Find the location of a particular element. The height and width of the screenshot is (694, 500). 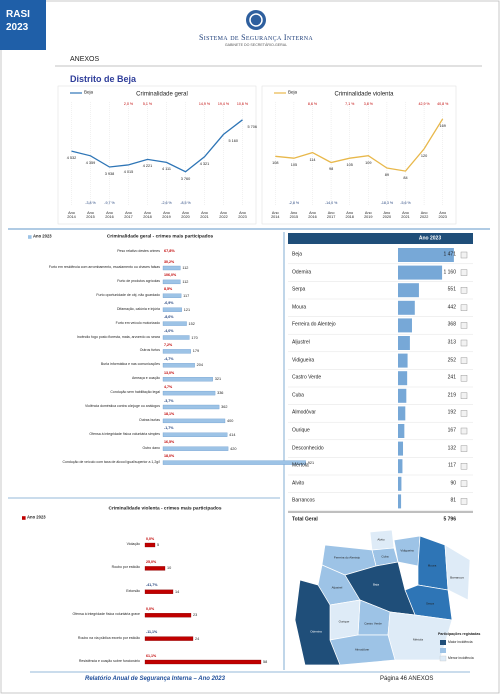

x-tick-label: Ano 2017 is located at coordinates (128, 215).